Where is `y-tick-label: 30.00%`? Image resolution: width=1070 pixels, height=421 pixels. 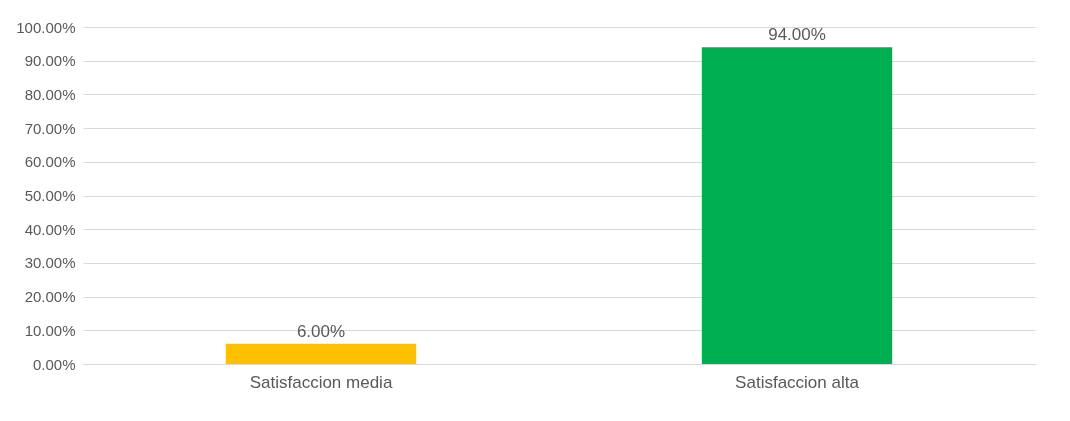 y-tick-label: 30.00% is located at coordinates (50, 263).